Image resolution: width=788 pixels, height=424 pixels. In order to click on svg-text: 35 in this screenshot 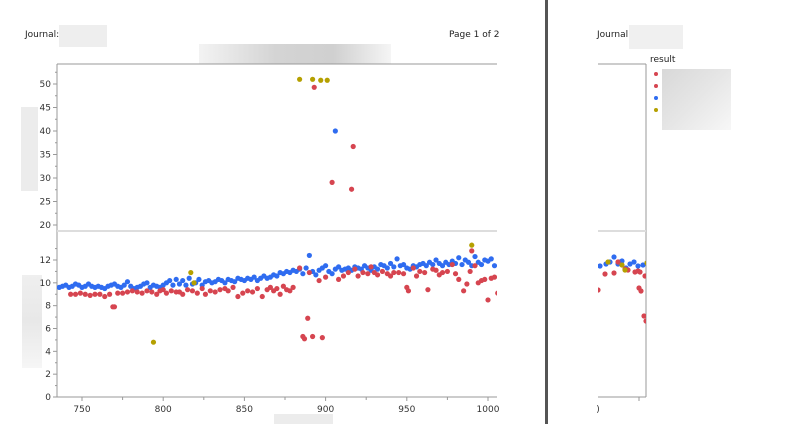, I will do `click(45, 156)`.